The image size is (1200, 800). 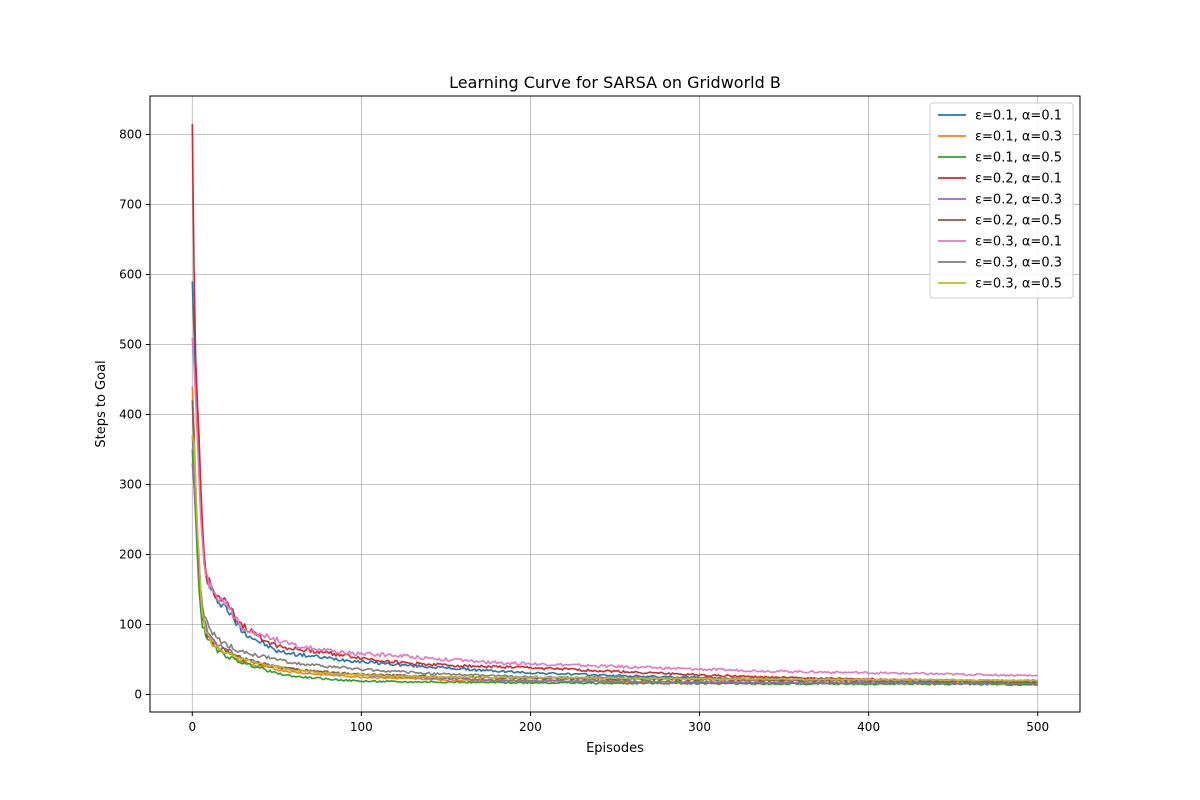 What do you see at coordinates (1037, 727) in the screenshot?
I see `x-tick-label: 500` at bounding box center [1037, 727].